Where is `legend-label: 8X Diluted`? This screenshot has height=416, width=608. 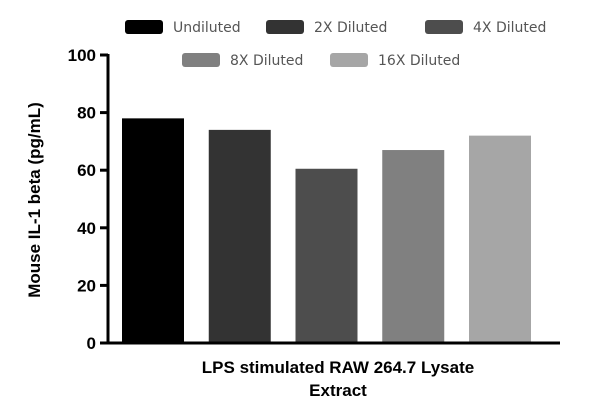
legend-label: 8X Diluted is located at coordinates (266, 61).